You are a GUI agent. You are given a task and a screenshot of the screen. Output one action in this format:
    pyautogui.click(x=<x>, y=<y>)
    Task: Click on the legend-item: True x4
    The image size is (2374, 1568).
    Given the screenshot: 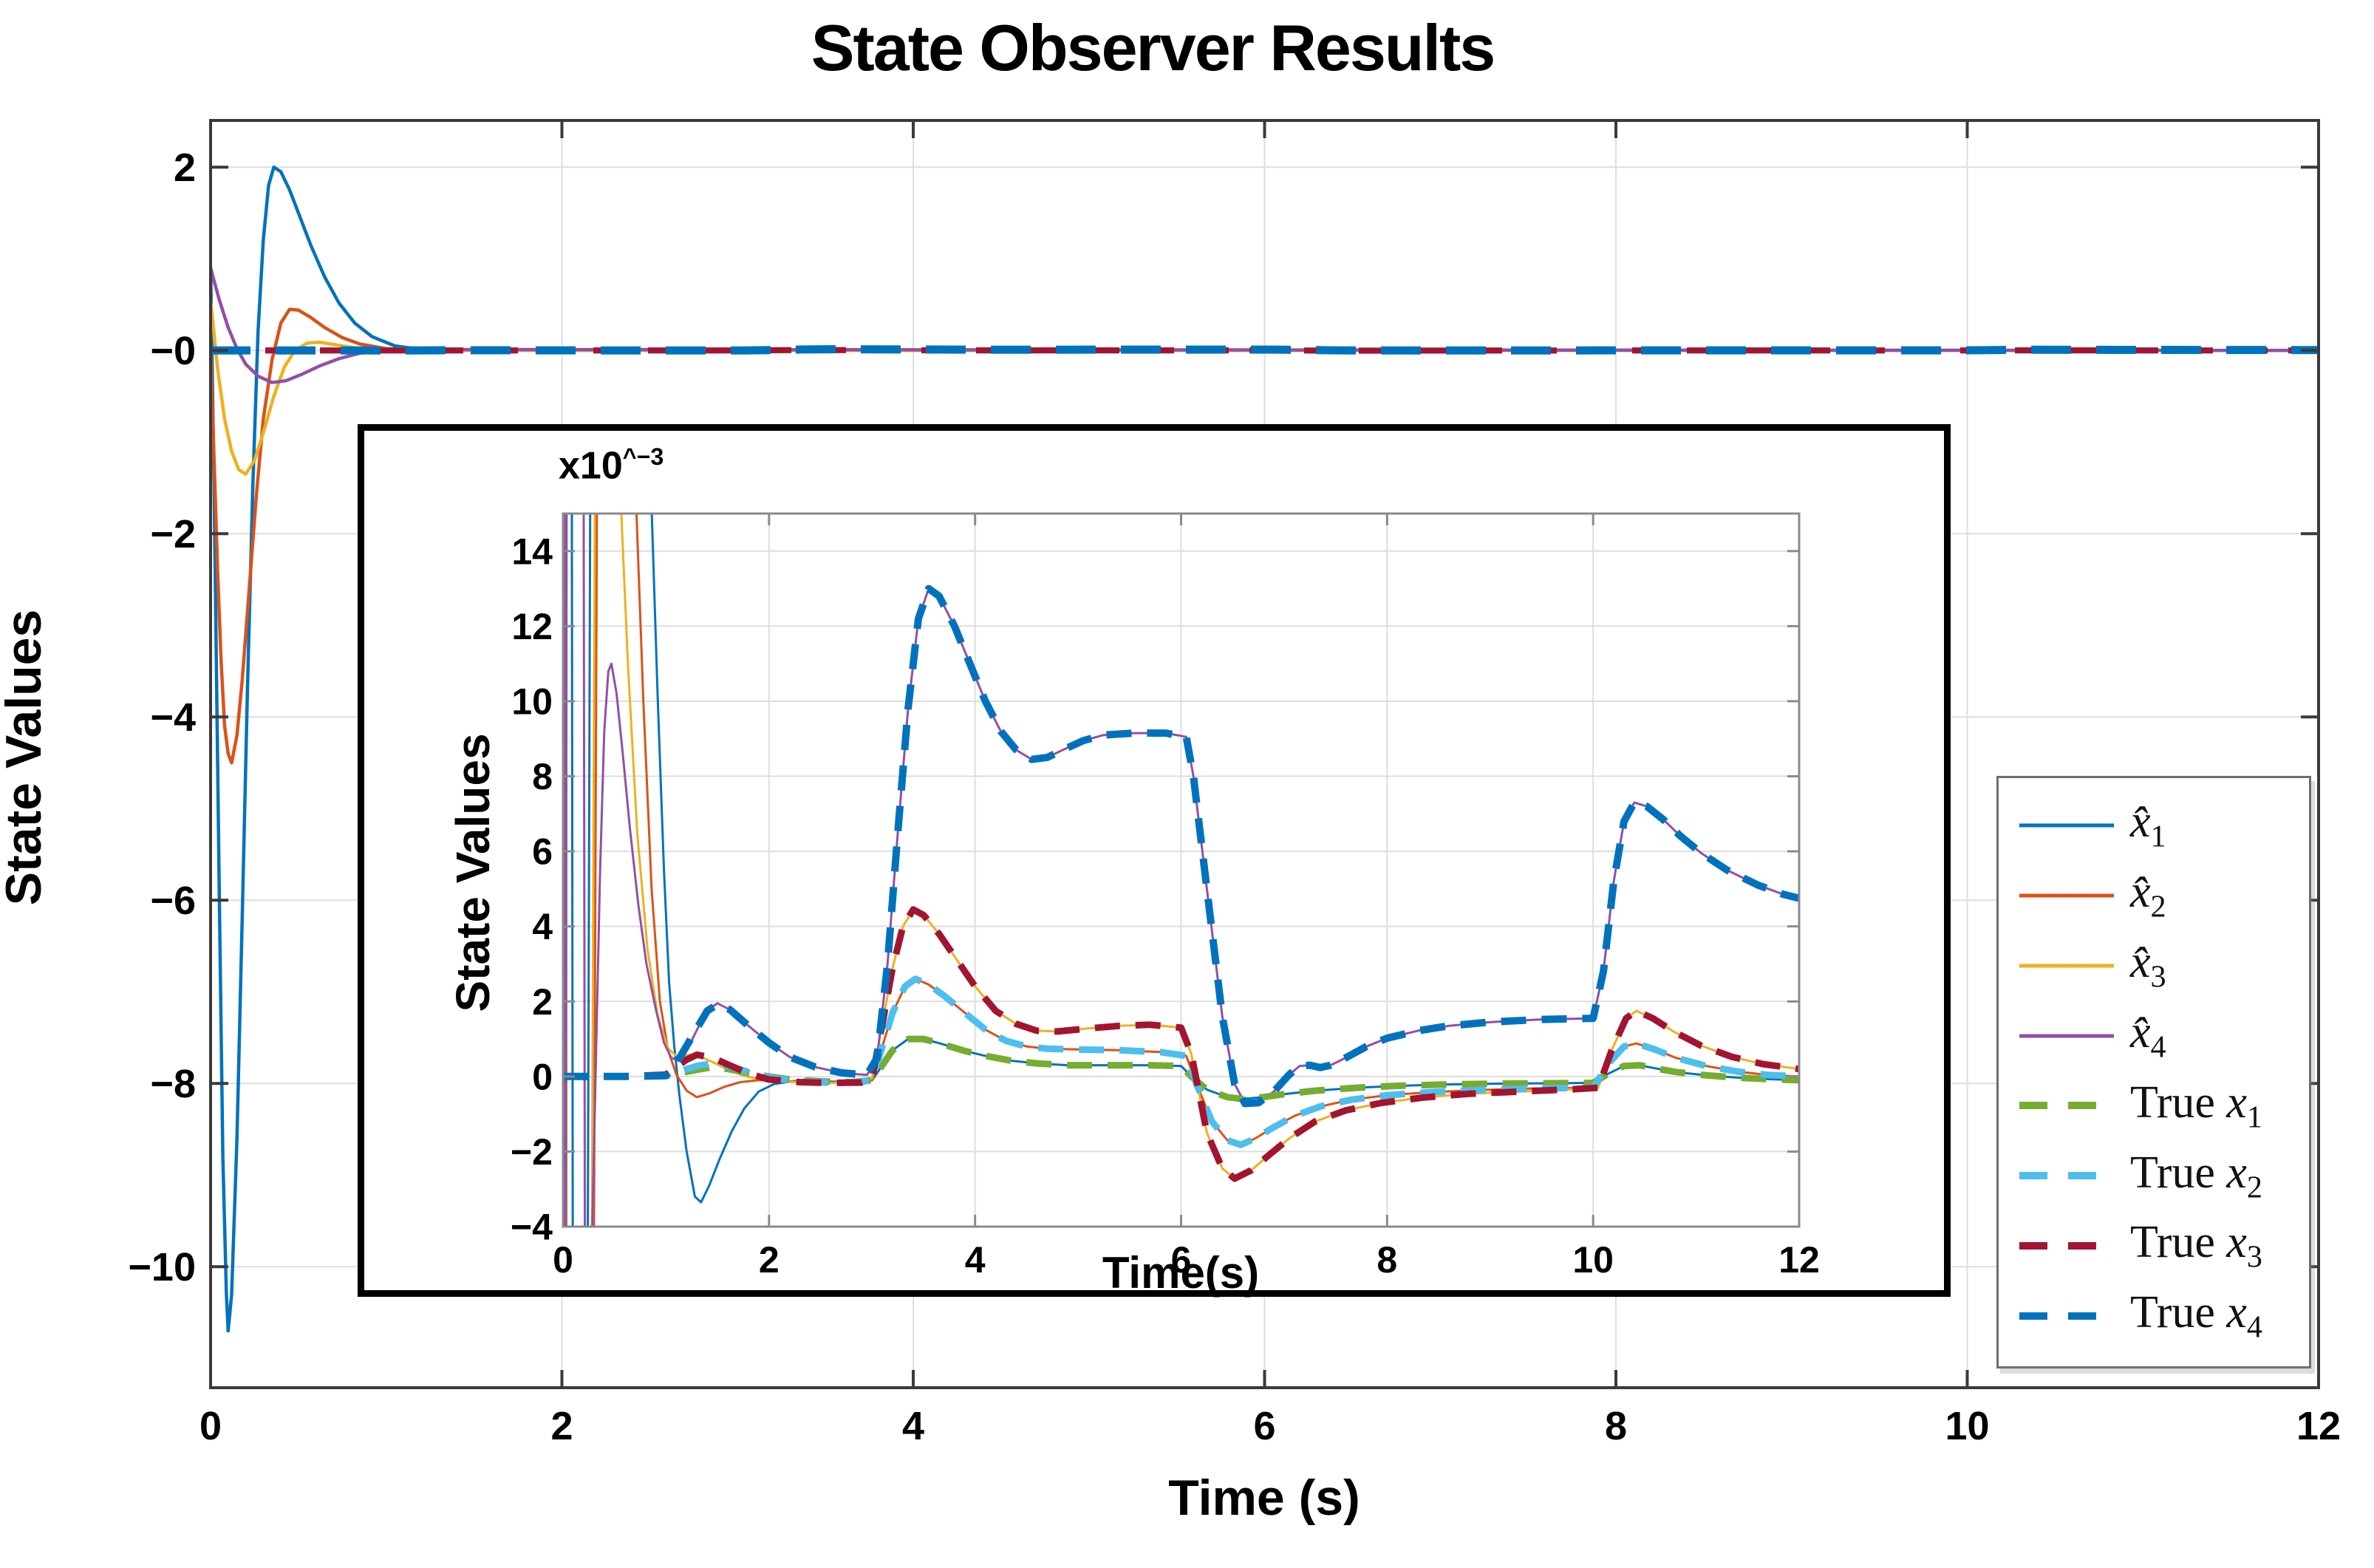 What is the action you would take?
    pyautogui.click(x=2159, y=1316)
    